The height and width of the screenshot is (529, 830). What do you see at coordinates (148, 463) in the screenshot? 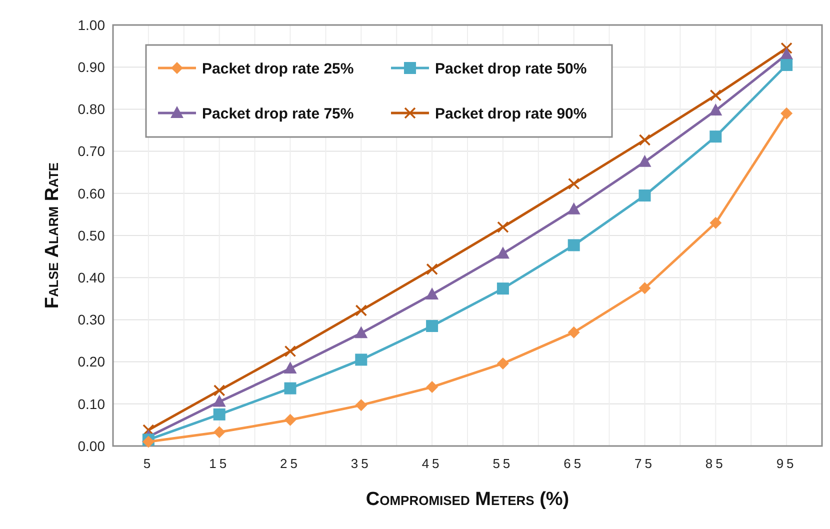
I see `x-tick-label: 5` at bounding box center [148, 463].